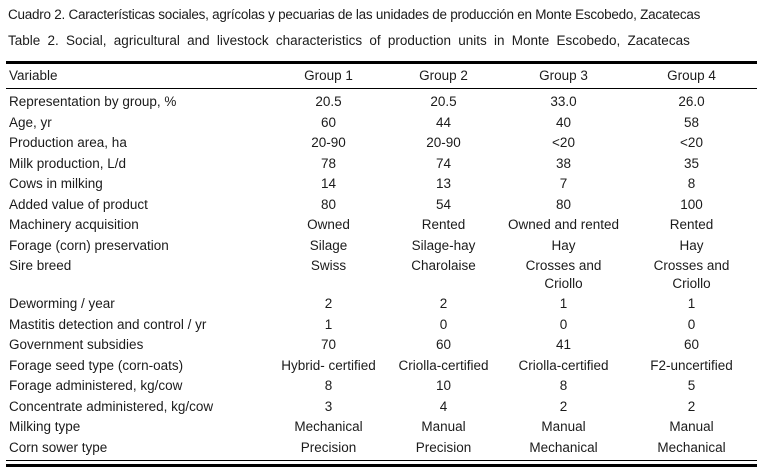  Describe the element at coordinates (691, 101) in the screenshot. I see `value-cell: 26.0` at that location.